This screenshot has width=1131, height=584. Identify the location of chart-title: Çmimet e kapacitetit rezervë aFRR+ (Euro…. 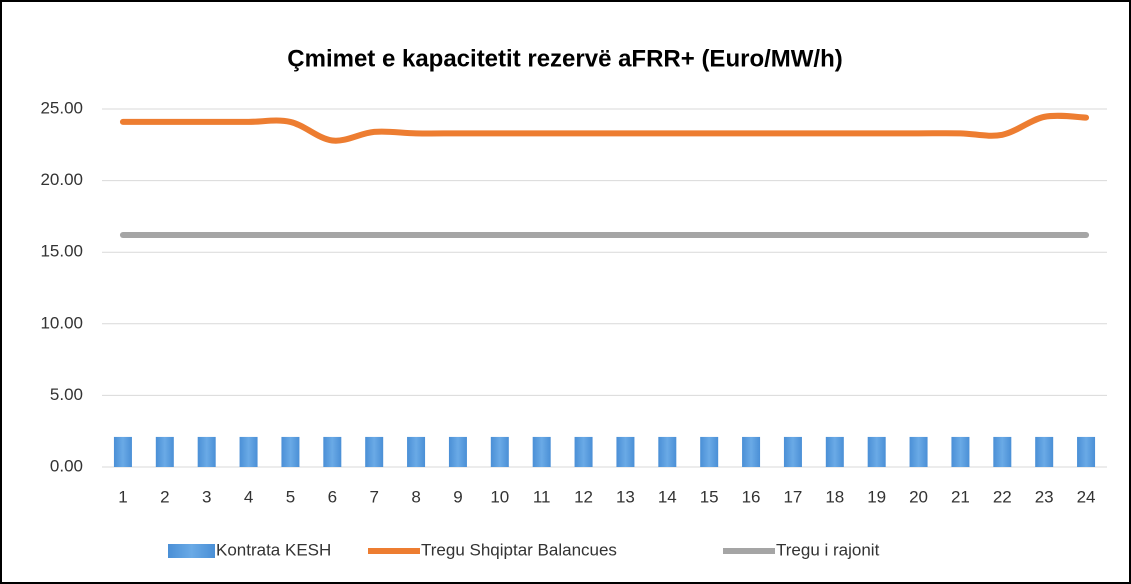
(564, 58).